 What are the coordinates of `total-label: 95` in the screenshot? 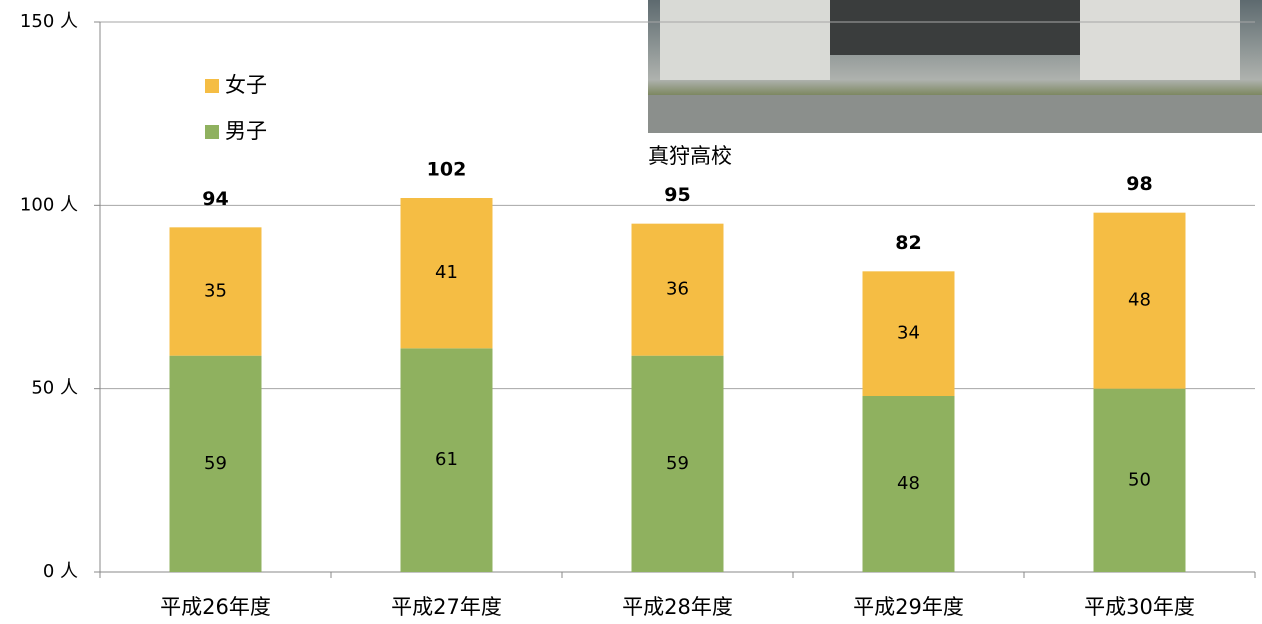 It's located at (677, 195).